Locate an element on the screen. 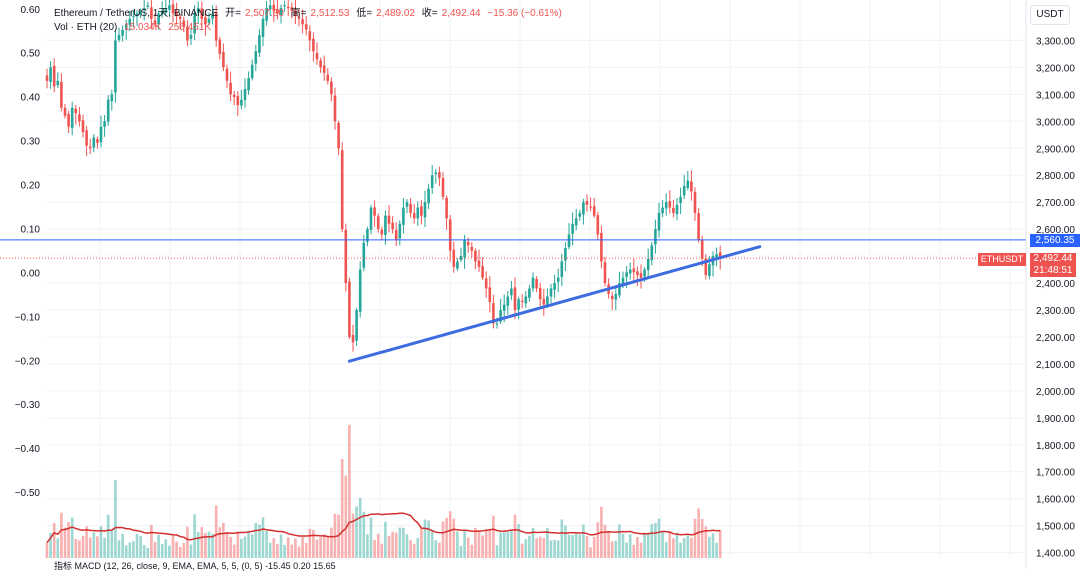 The height and width of the screenshot is (574, 1080). legend-high-value: 2,512.53 is located at coordinates (330, 13).